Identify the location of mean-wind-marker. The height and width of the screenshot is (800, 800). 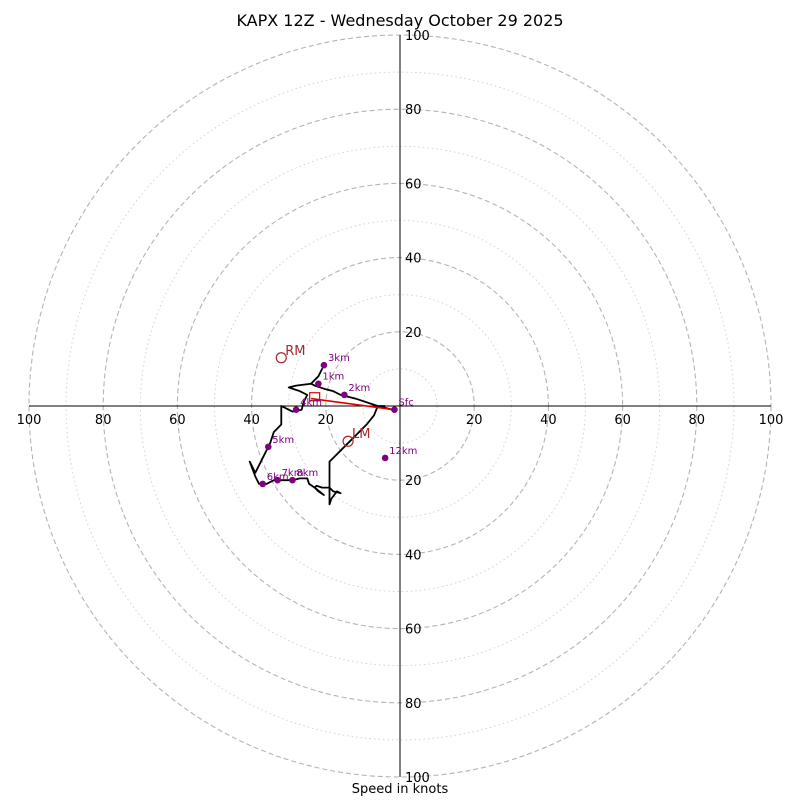
(315, 397).